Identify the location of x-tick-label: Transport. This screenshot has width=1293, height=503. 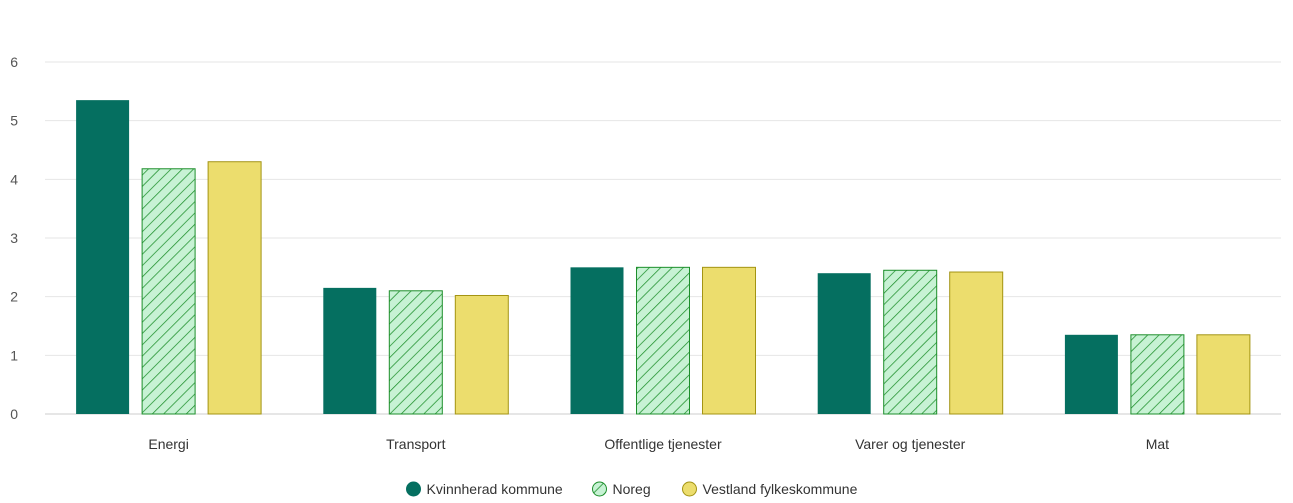
(416, 444).